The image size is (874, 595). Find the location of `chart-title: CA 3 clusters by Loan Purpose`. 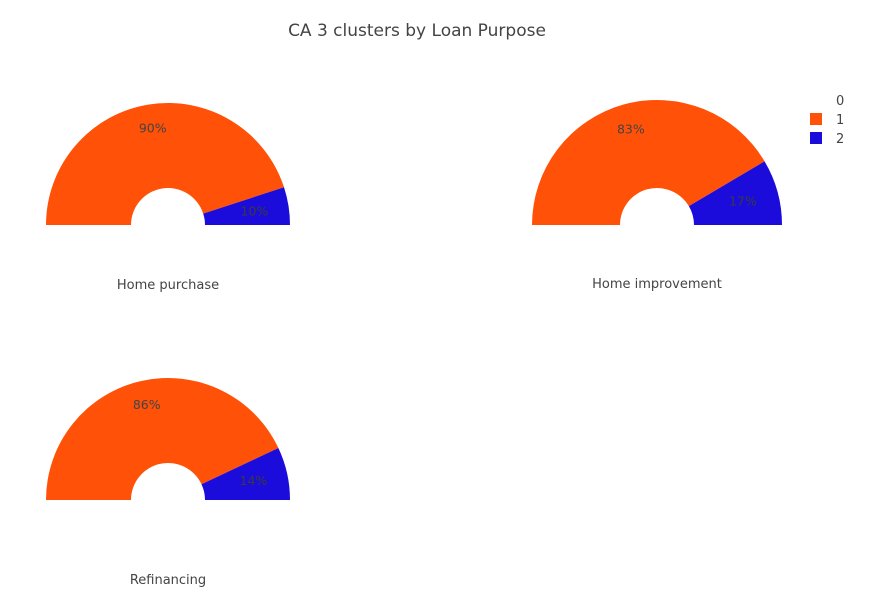

chart-title: CA 3 clusters by Loan Purpose is located at coordinates (417, 31).